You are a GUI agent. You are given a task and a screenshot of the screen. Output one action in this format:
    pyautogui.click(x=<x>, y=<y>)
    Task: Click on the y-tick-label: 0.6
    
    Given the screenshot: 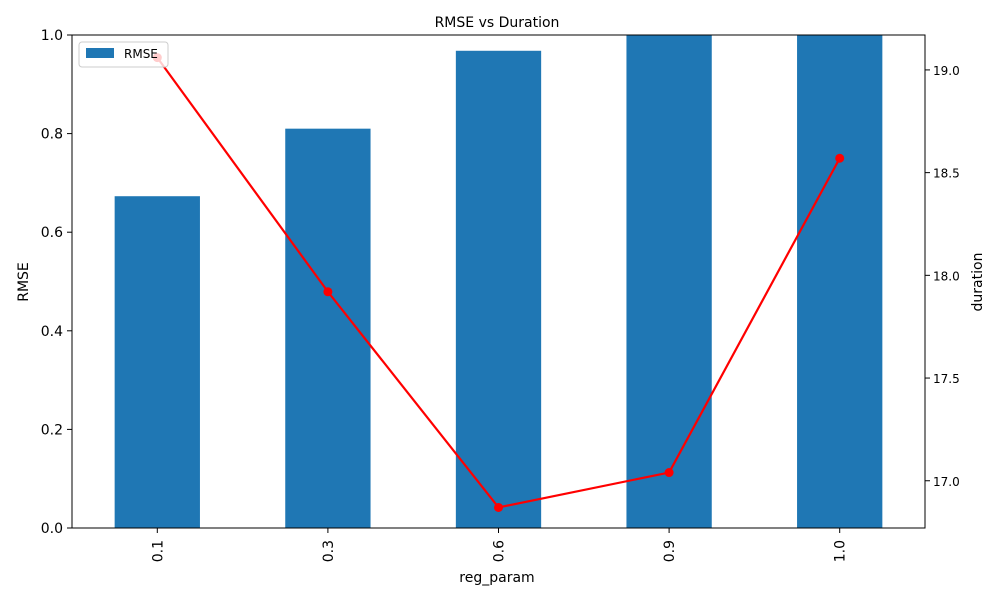 What is the action you would take?
    pyautogui.click(x=52, y=233)
    